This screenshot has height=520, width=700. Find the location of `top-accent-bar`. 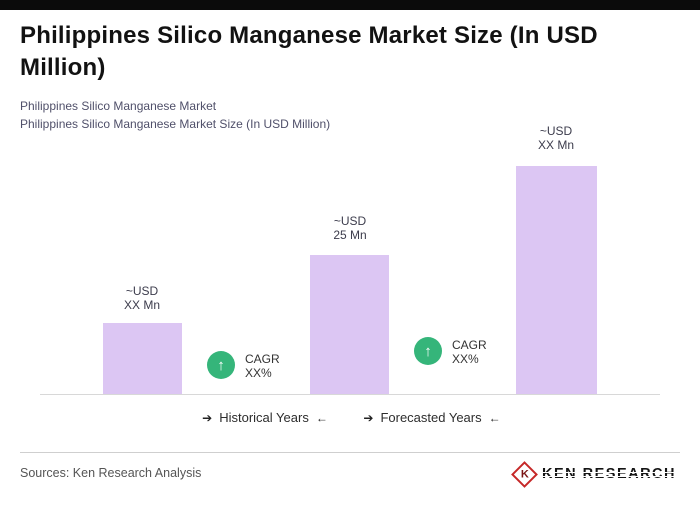

top-accent-bar is located at coordinates (350, 5).